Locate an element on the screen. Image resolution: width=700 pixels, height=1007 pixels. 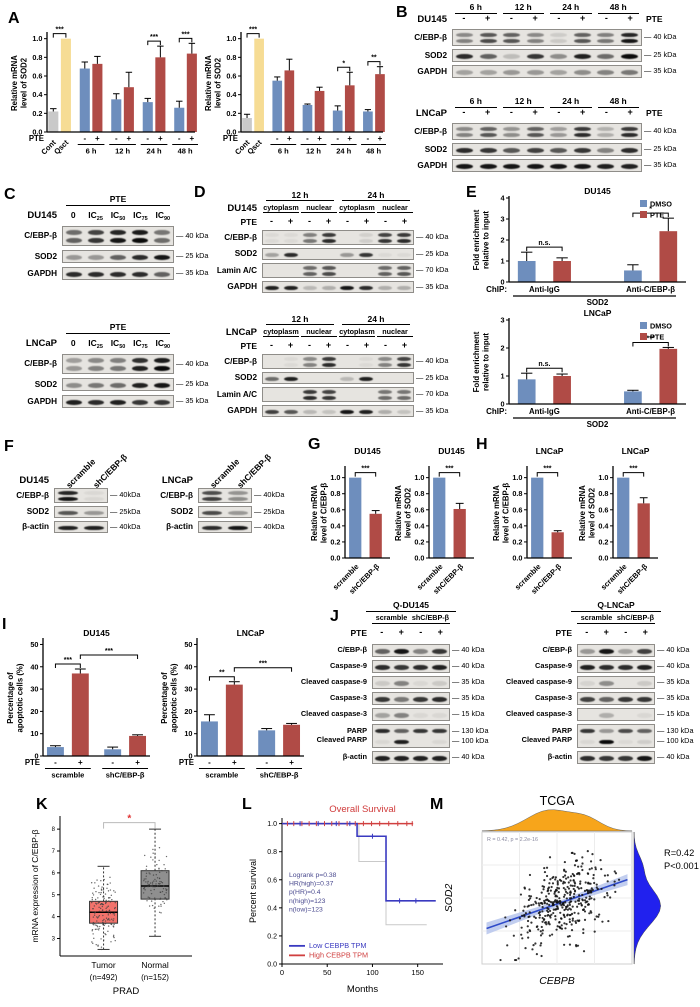
box-category-label: Normal is located at coordinates (155, 965).